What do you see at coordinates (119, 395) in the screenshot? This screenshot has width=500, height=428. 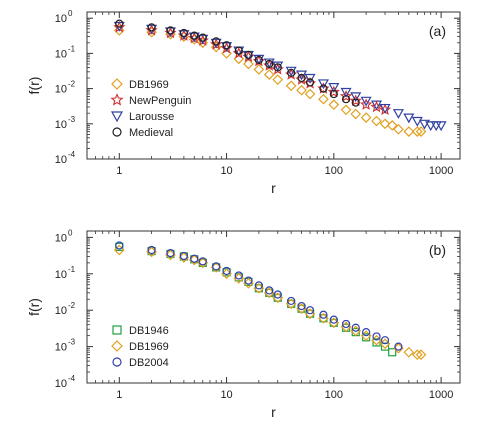 I see `x-tick-label: 1` at bounding box center [119, 395].